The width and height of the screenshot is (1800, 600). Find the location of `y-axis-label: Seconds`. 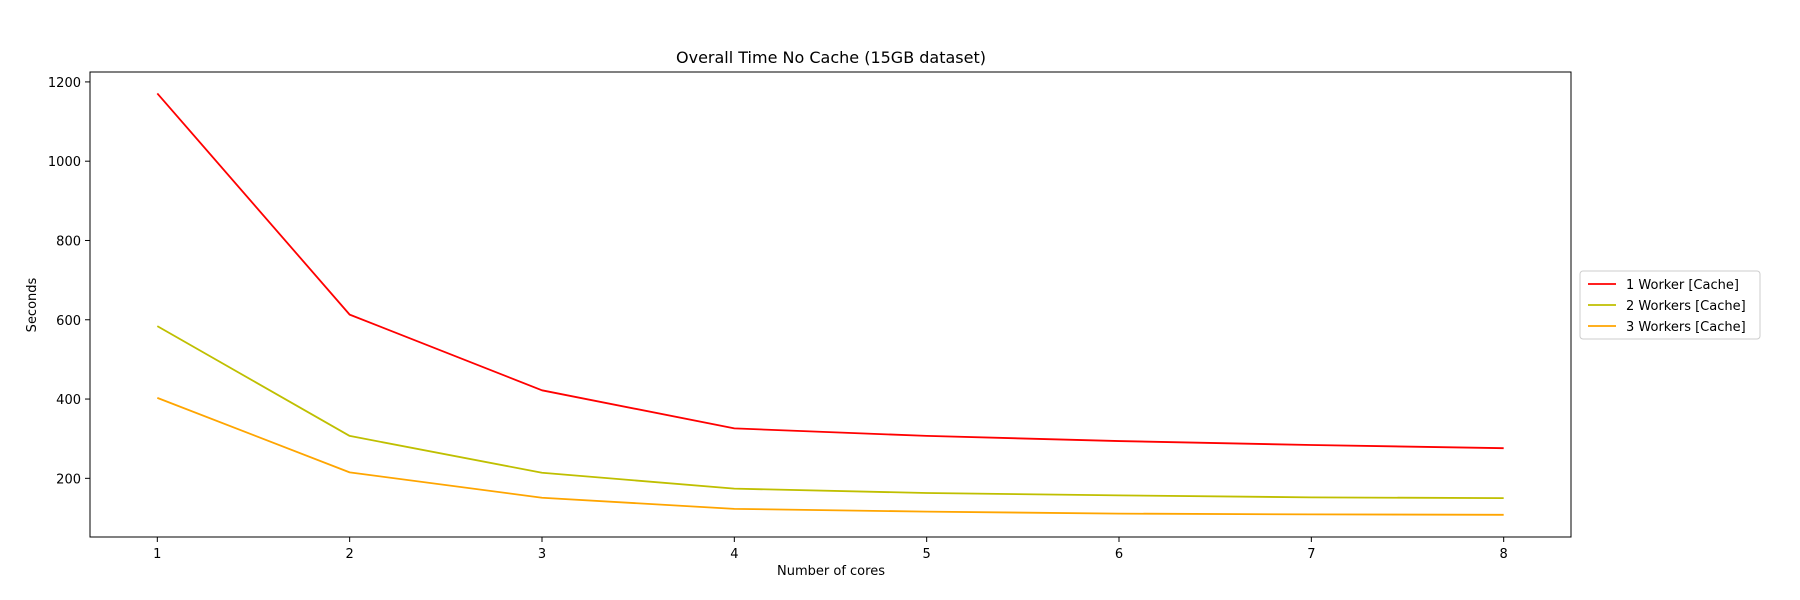

y-axis-label: Seconds is located at coordinates (32, 304).